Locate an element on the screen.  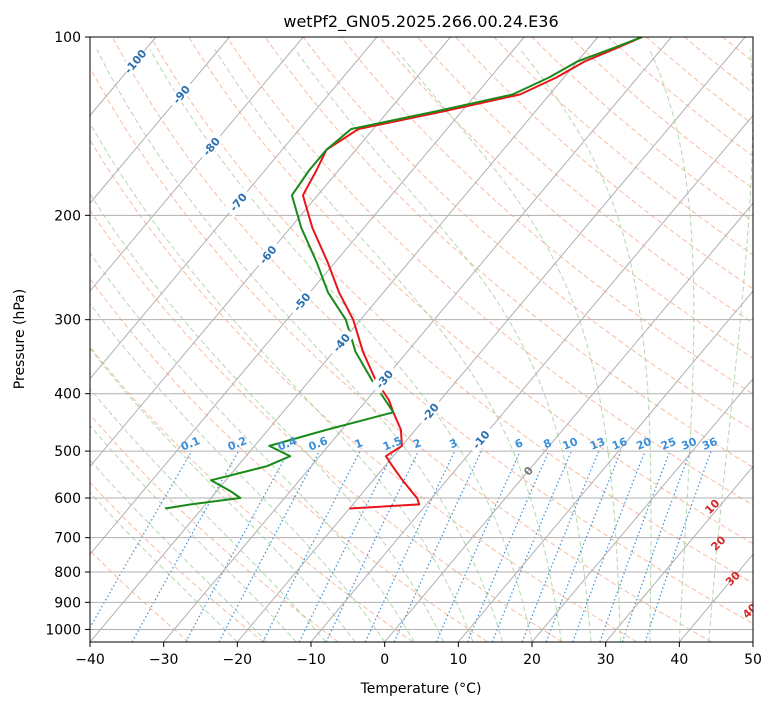
isotherm--120 is located at coordinates (4, 339).